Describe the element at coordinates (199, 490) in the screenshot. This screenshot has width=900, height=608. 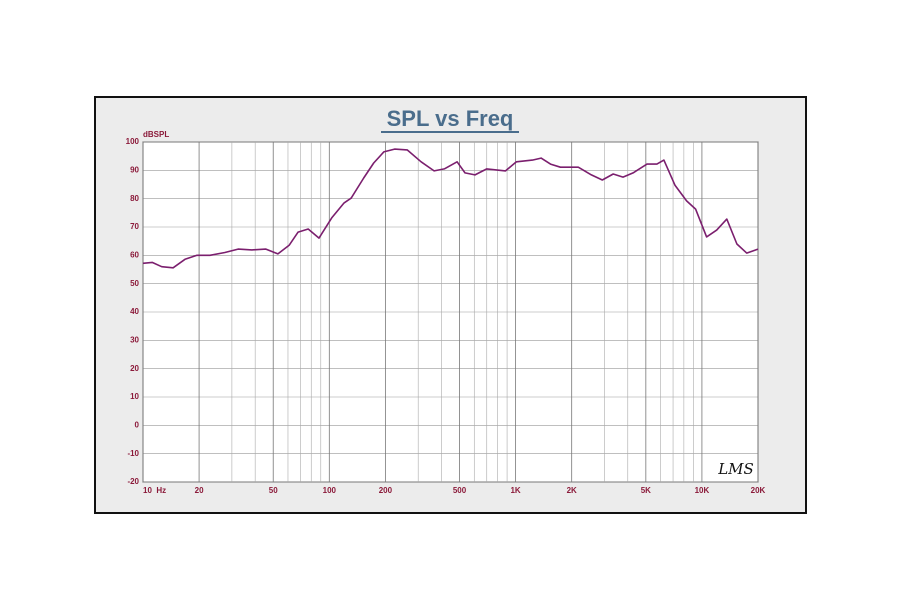
I see `x-tick-label: 20` at that location.